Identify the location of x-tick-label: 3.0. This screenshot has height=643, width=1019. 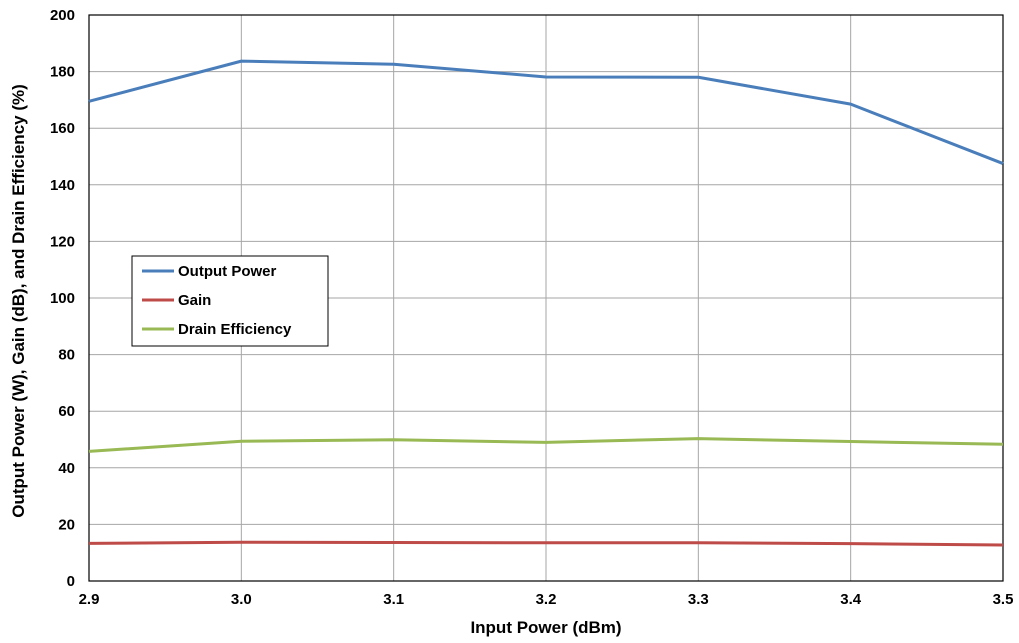
(241, 599).